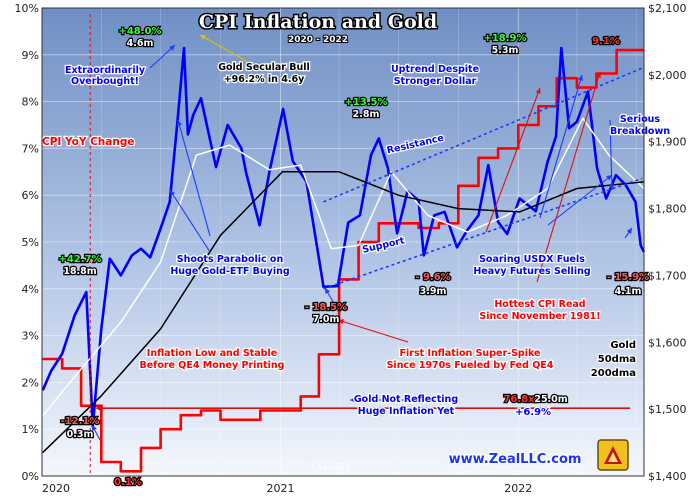 The image size is (700, 500). I want to click on annotation-label: +96.2% in 4.6y, so click(264, 79).